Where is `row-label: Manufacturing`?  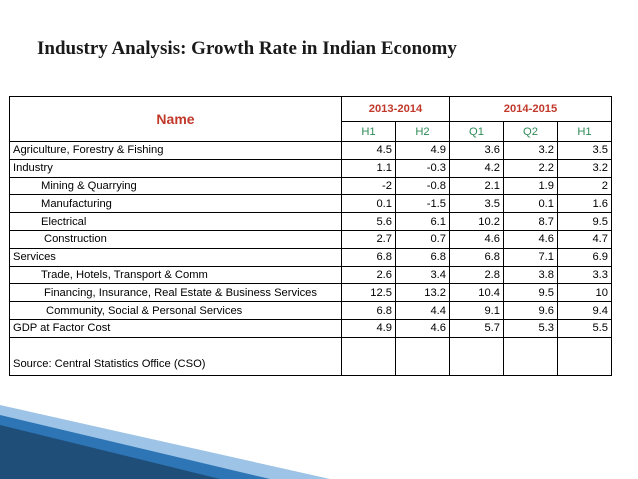 row-label: Manufacturing is located at coordinates (175, 204).